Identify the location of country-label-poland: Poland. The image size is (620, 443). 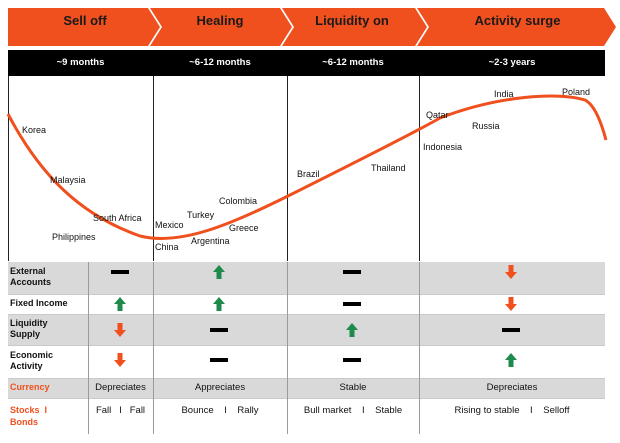
(576, 92).